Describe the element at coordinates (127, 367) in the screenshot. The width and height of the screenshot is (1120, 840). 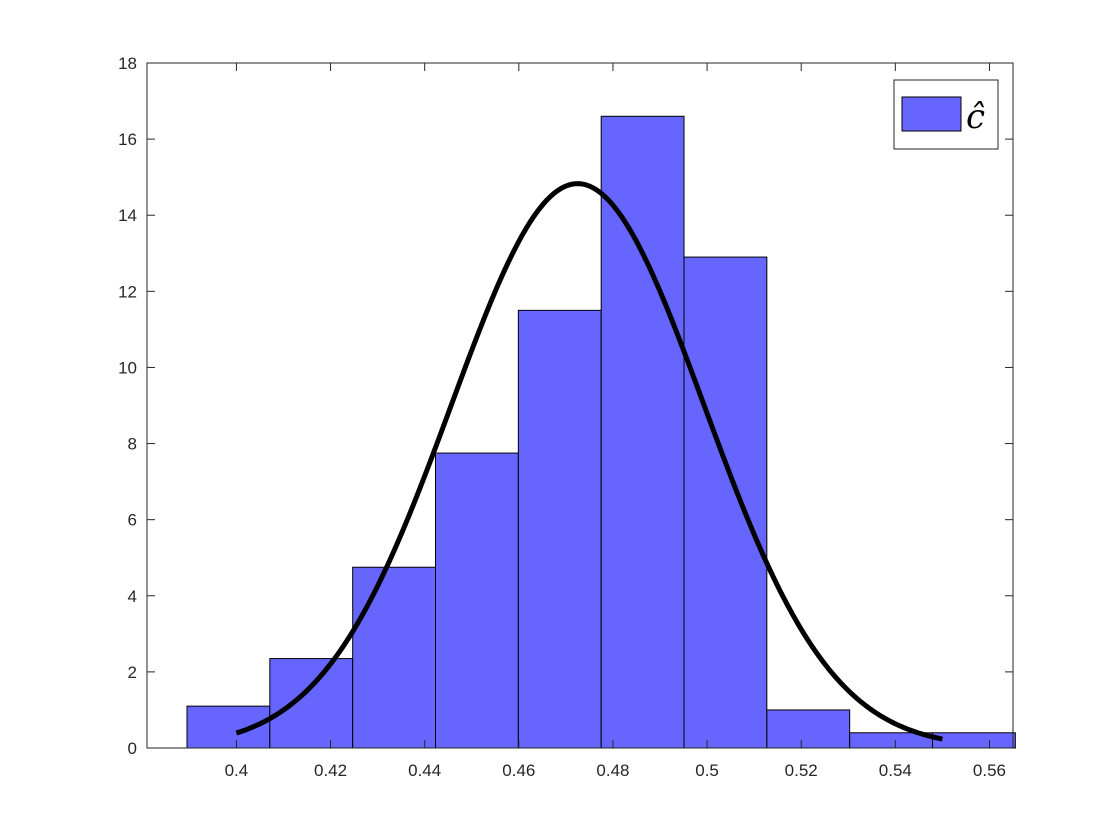
I see `y-tick-label: 10` at that location.